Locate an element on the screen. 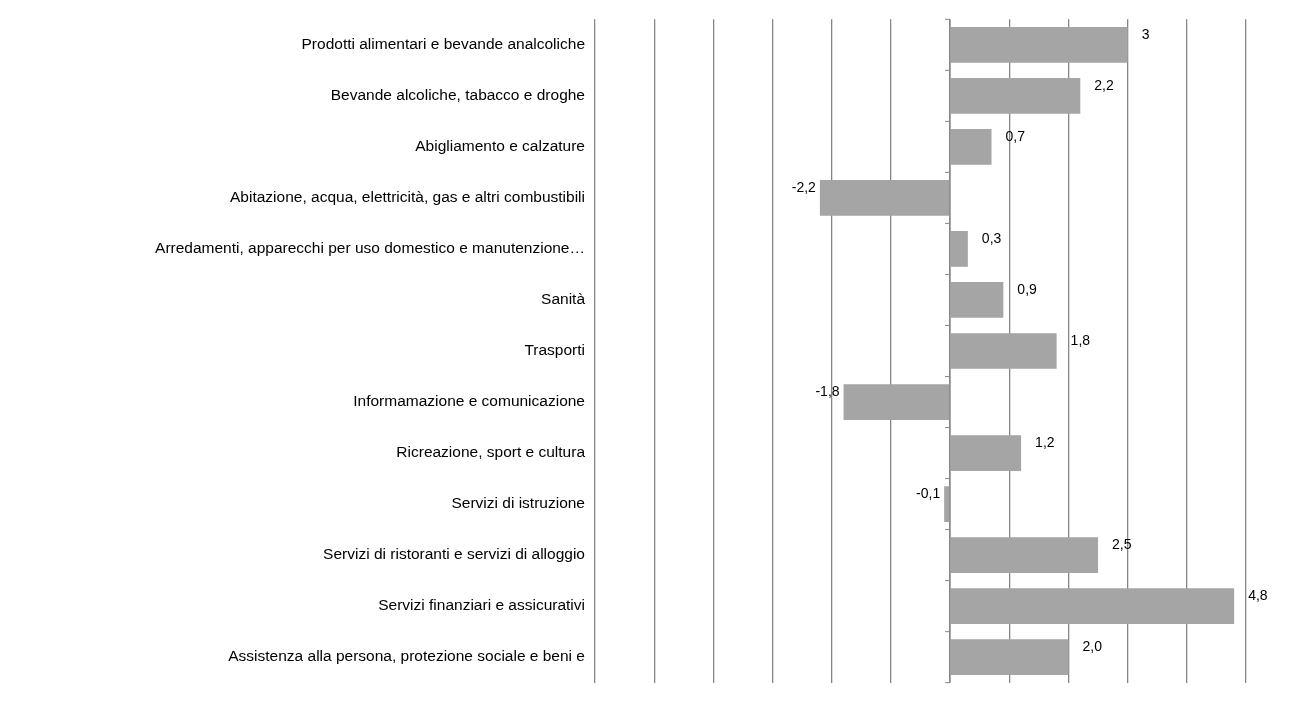 Image resolution: width=1291 pixels, height=702 pixels. data-label: 0,3 is located at coordinates (991, 237).